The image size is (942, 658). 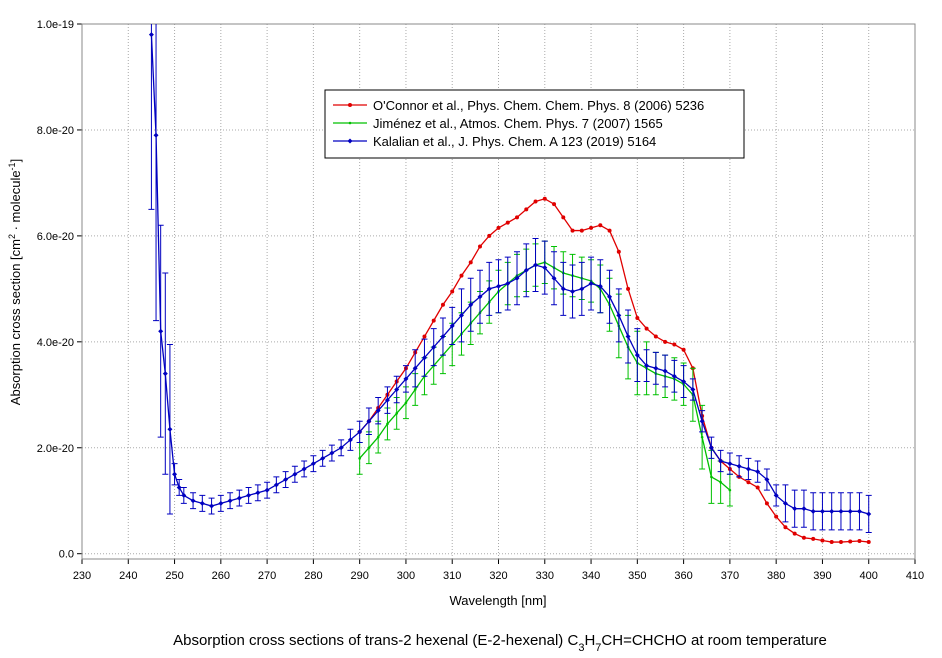 What do you see at coordinates (55, 25) in the screenshot?
I see `y-tick-label: 1.0e-19` at bounding box center [55, 25].